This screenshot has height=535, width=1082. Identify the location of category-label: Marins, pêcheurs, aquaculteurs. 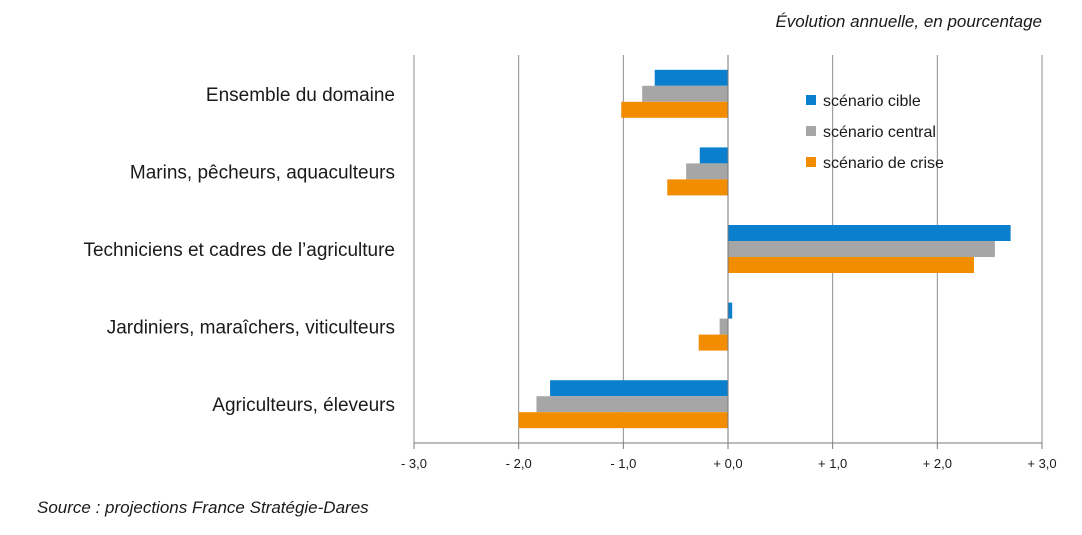
(262, 172).